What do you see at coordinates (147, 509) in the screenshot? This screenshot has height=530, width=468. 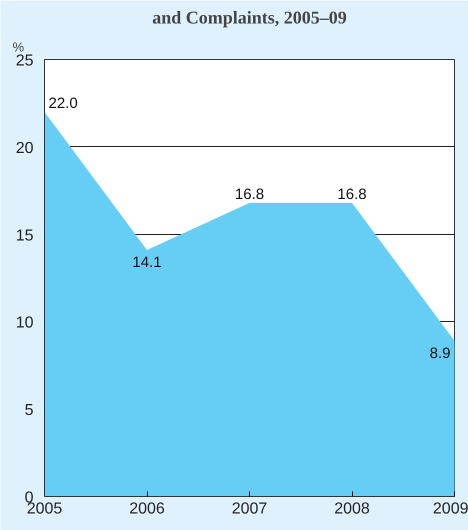 I see `x-tick-label: 2006` at bounding box center [147, 509].